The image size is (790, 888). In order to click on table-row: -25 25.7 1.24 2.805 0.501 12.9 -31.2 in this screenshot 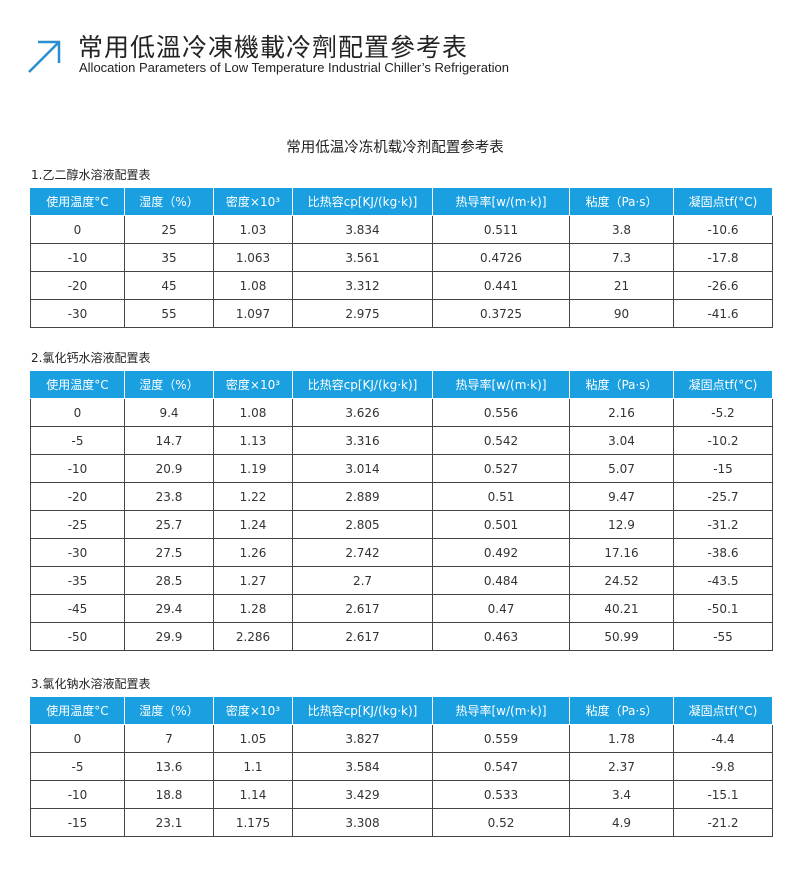, I will do `click(401, 524)`.